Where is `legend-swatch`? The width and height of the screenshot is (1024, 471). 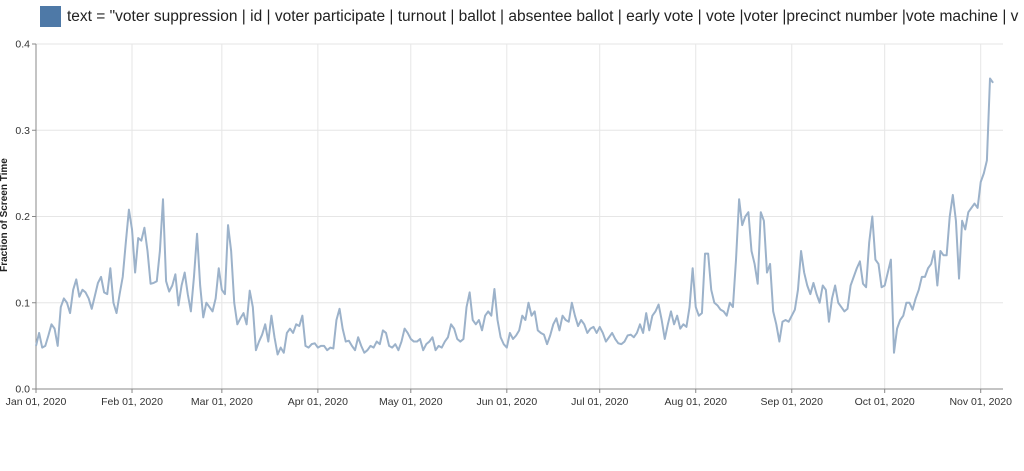
legend-swatch is located at coordinates (50, 16).